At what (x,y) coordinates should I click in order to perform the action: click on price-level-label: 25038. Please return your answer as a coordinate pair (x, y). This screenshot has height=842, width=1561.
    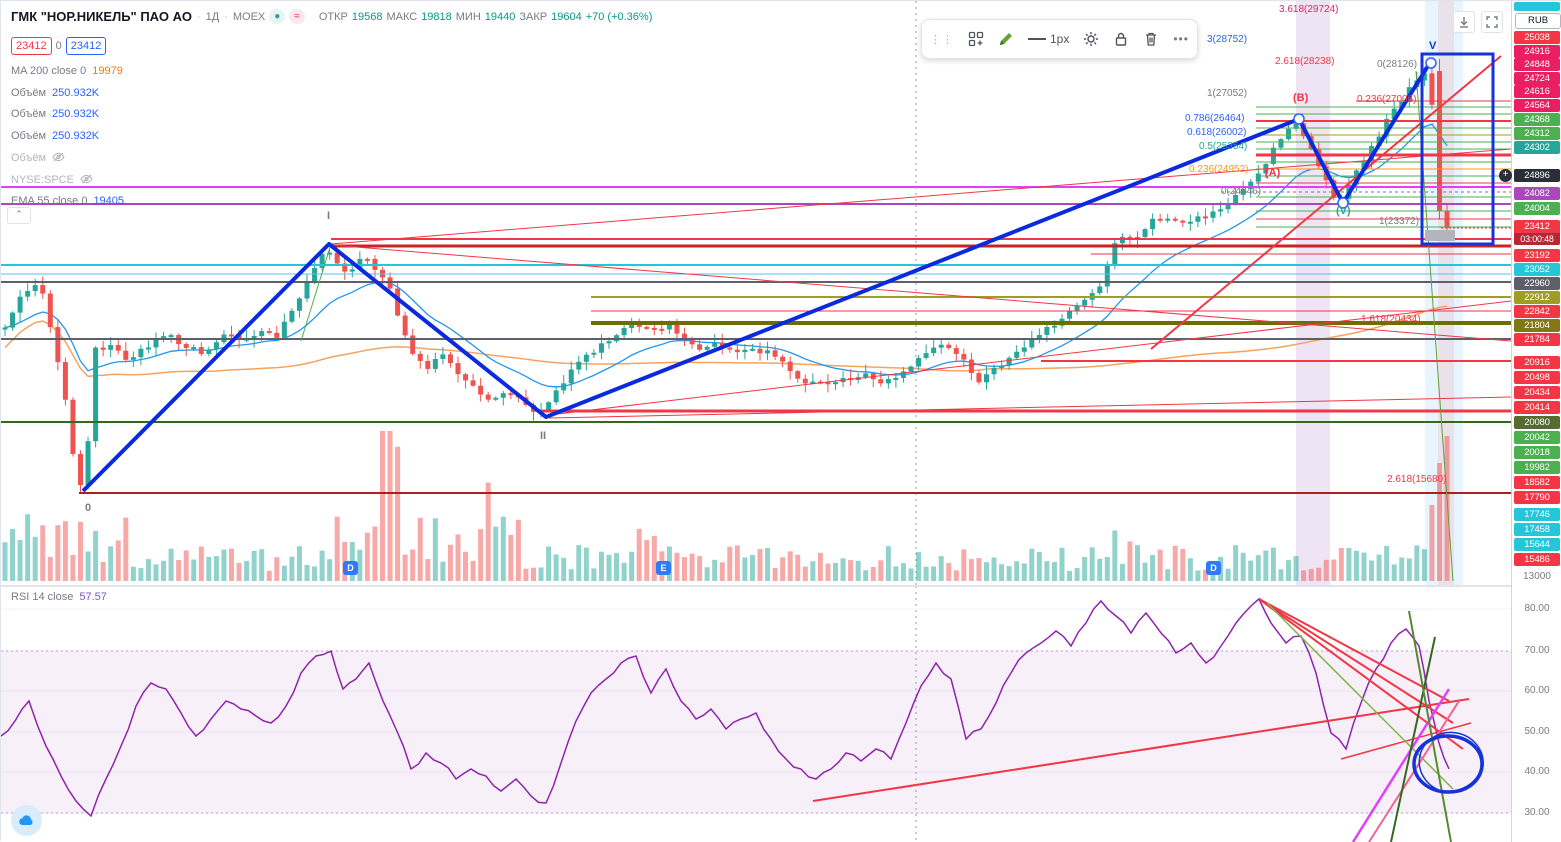
    Looking at the image, I should click on (1537, 37).